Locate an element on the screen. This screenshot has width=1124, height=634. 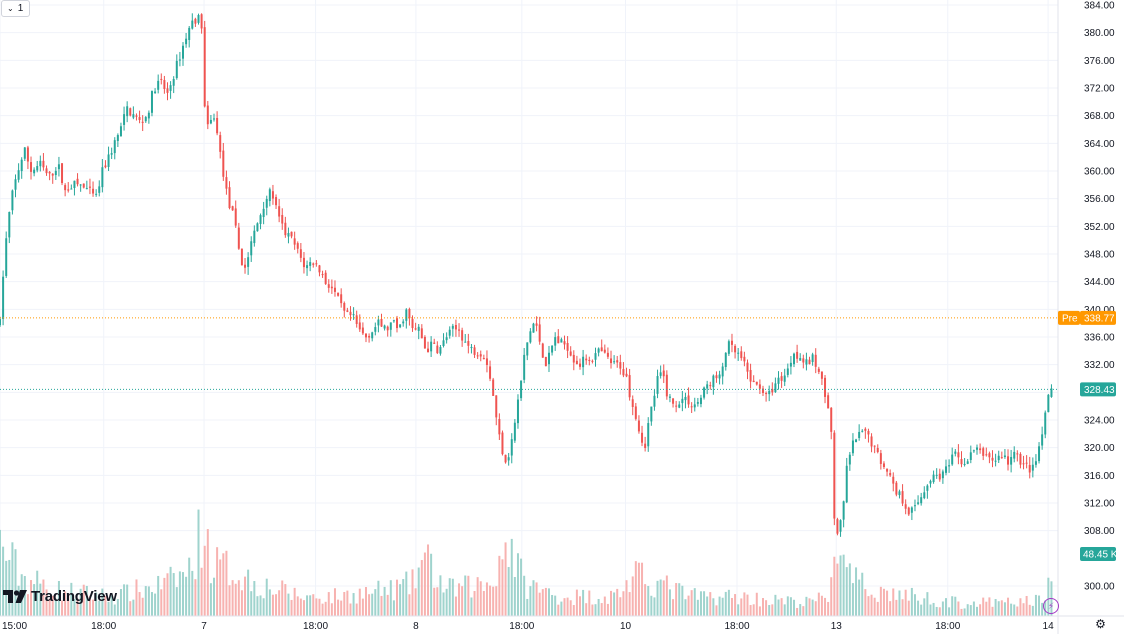
interval-selector: ⌄ 1 is located at coordinates (16, 8).